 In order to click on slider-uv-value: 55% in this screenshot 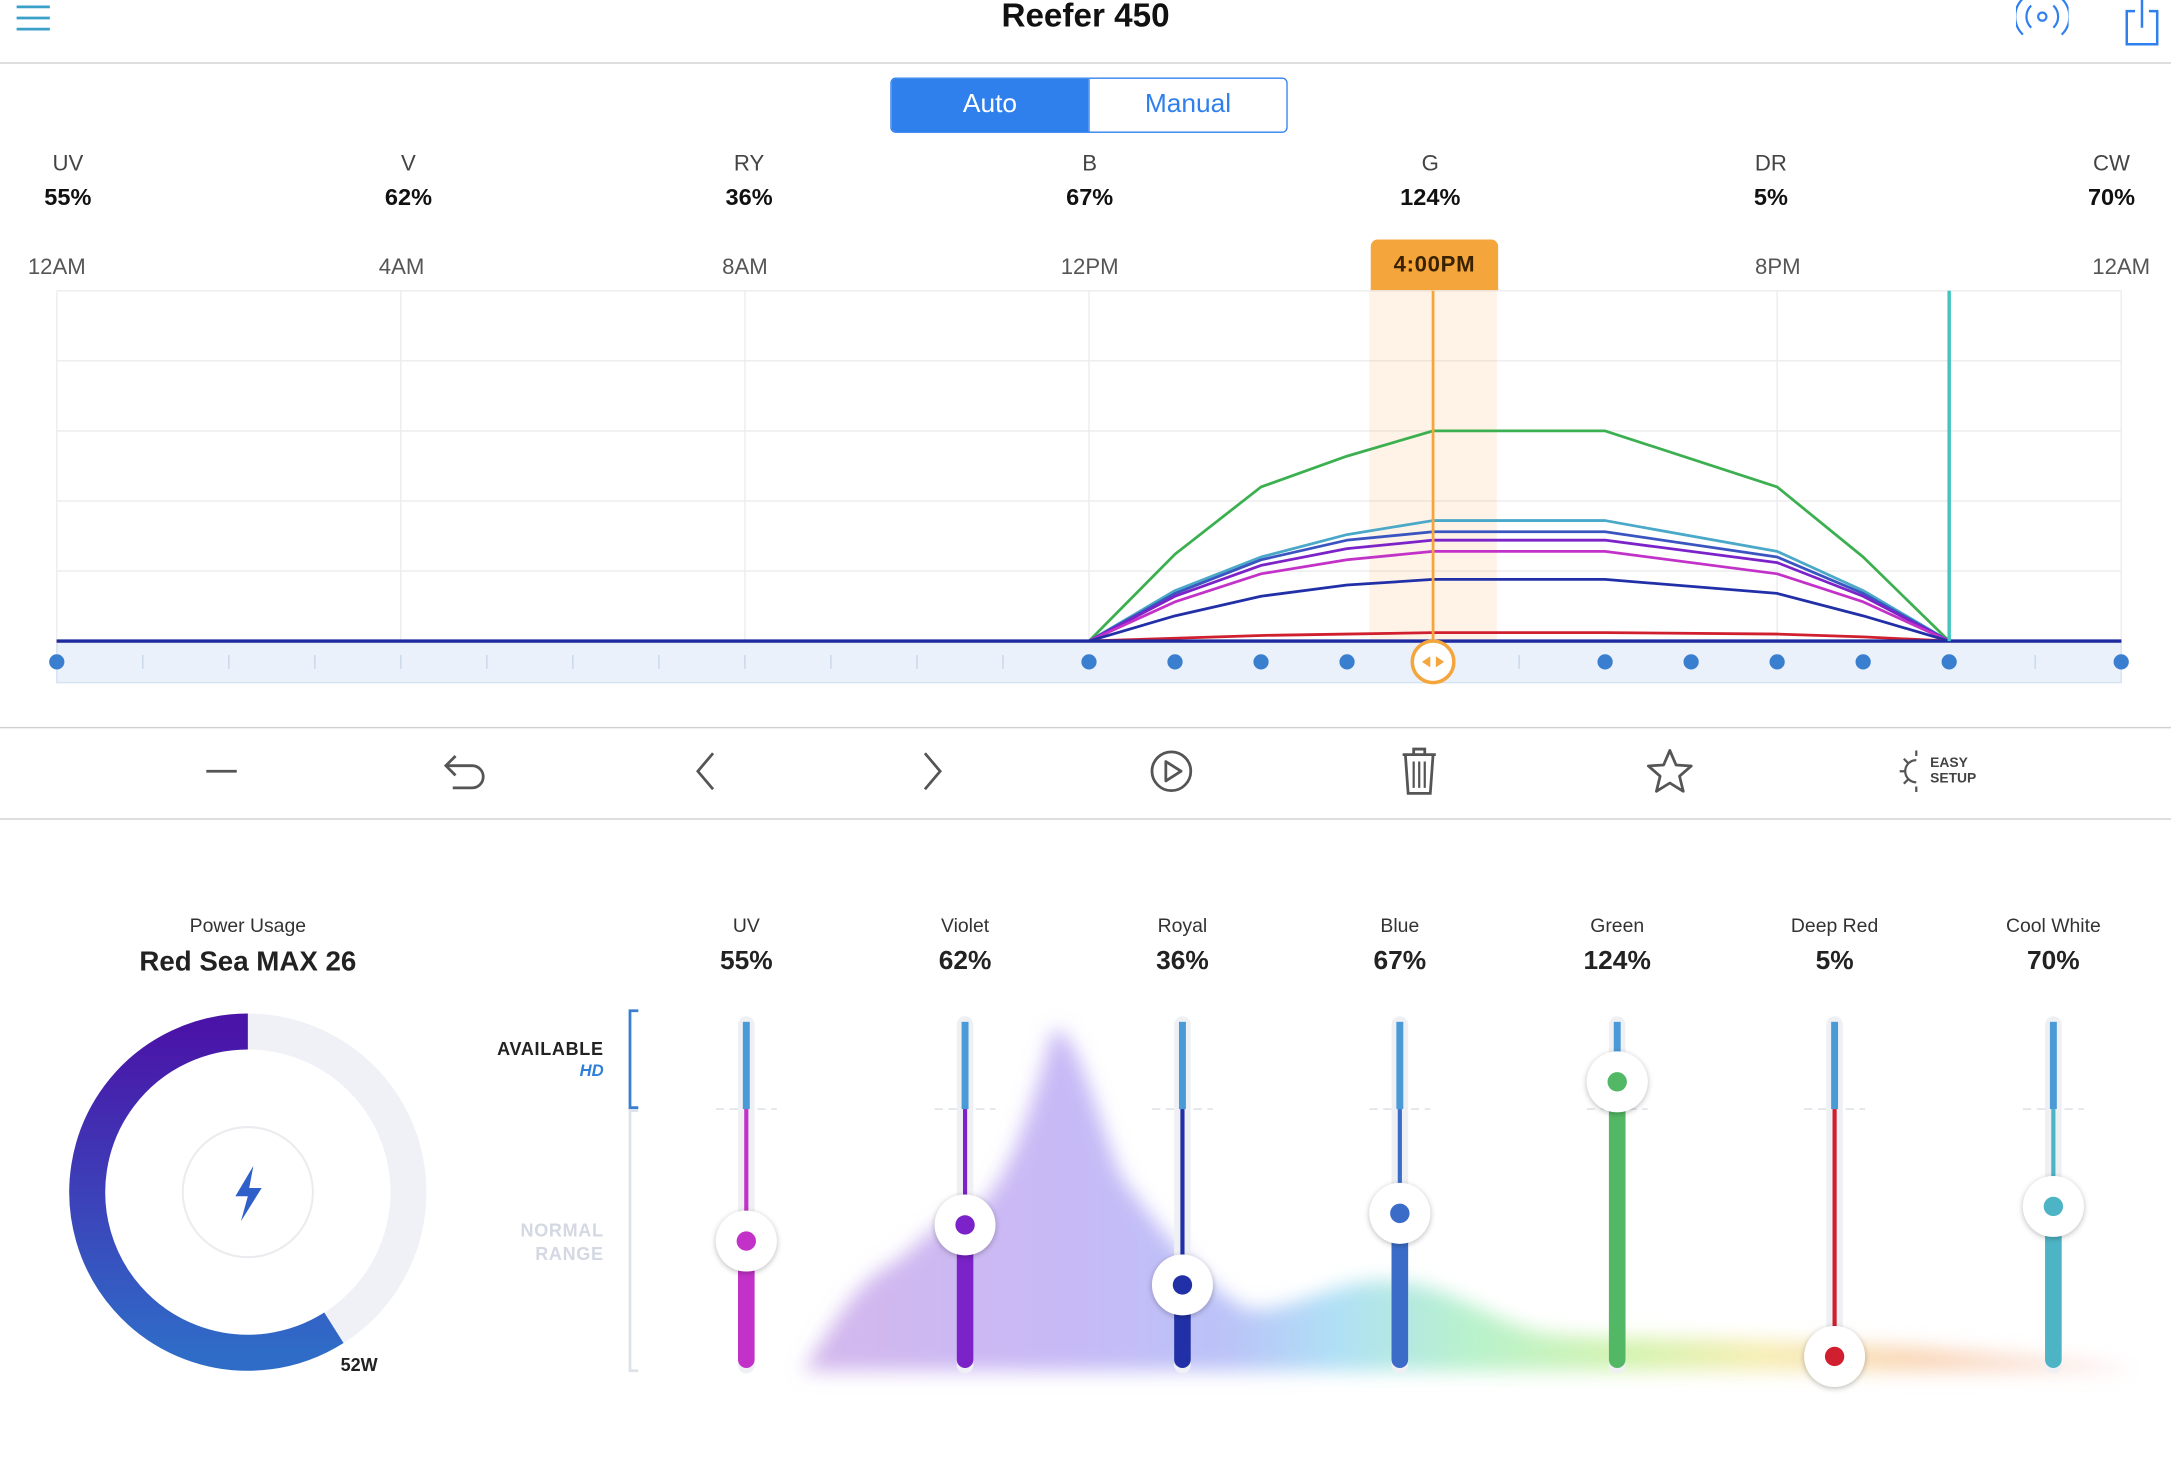, I will do `click(746, 962)`.